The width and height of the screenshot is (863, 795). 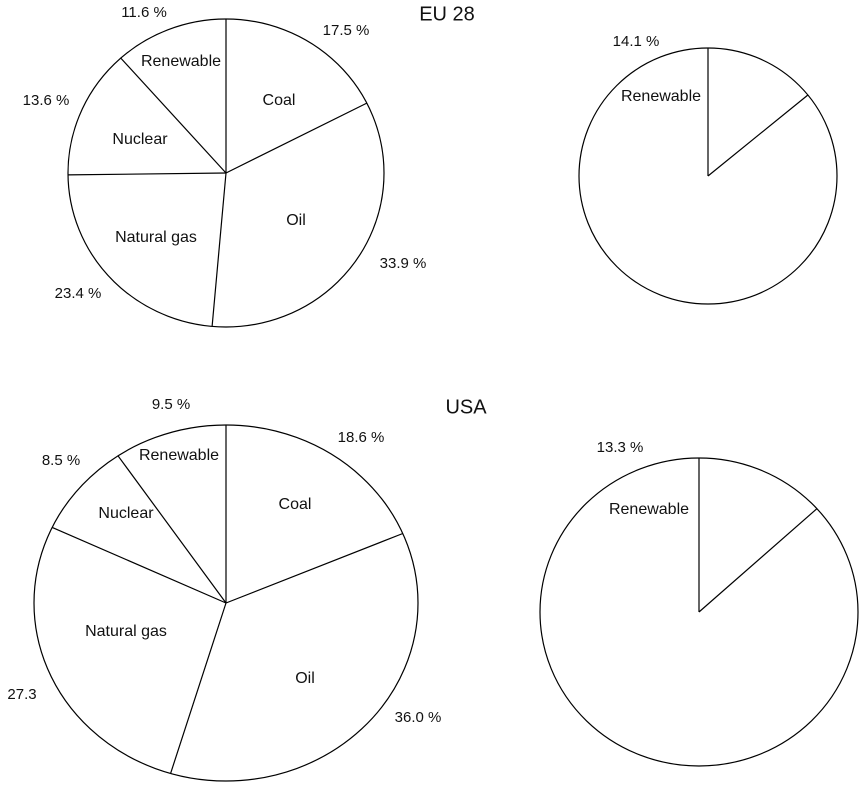 I want to click on pie-chart-2: Renewable 14.1 %, so click(x=708, y=169).